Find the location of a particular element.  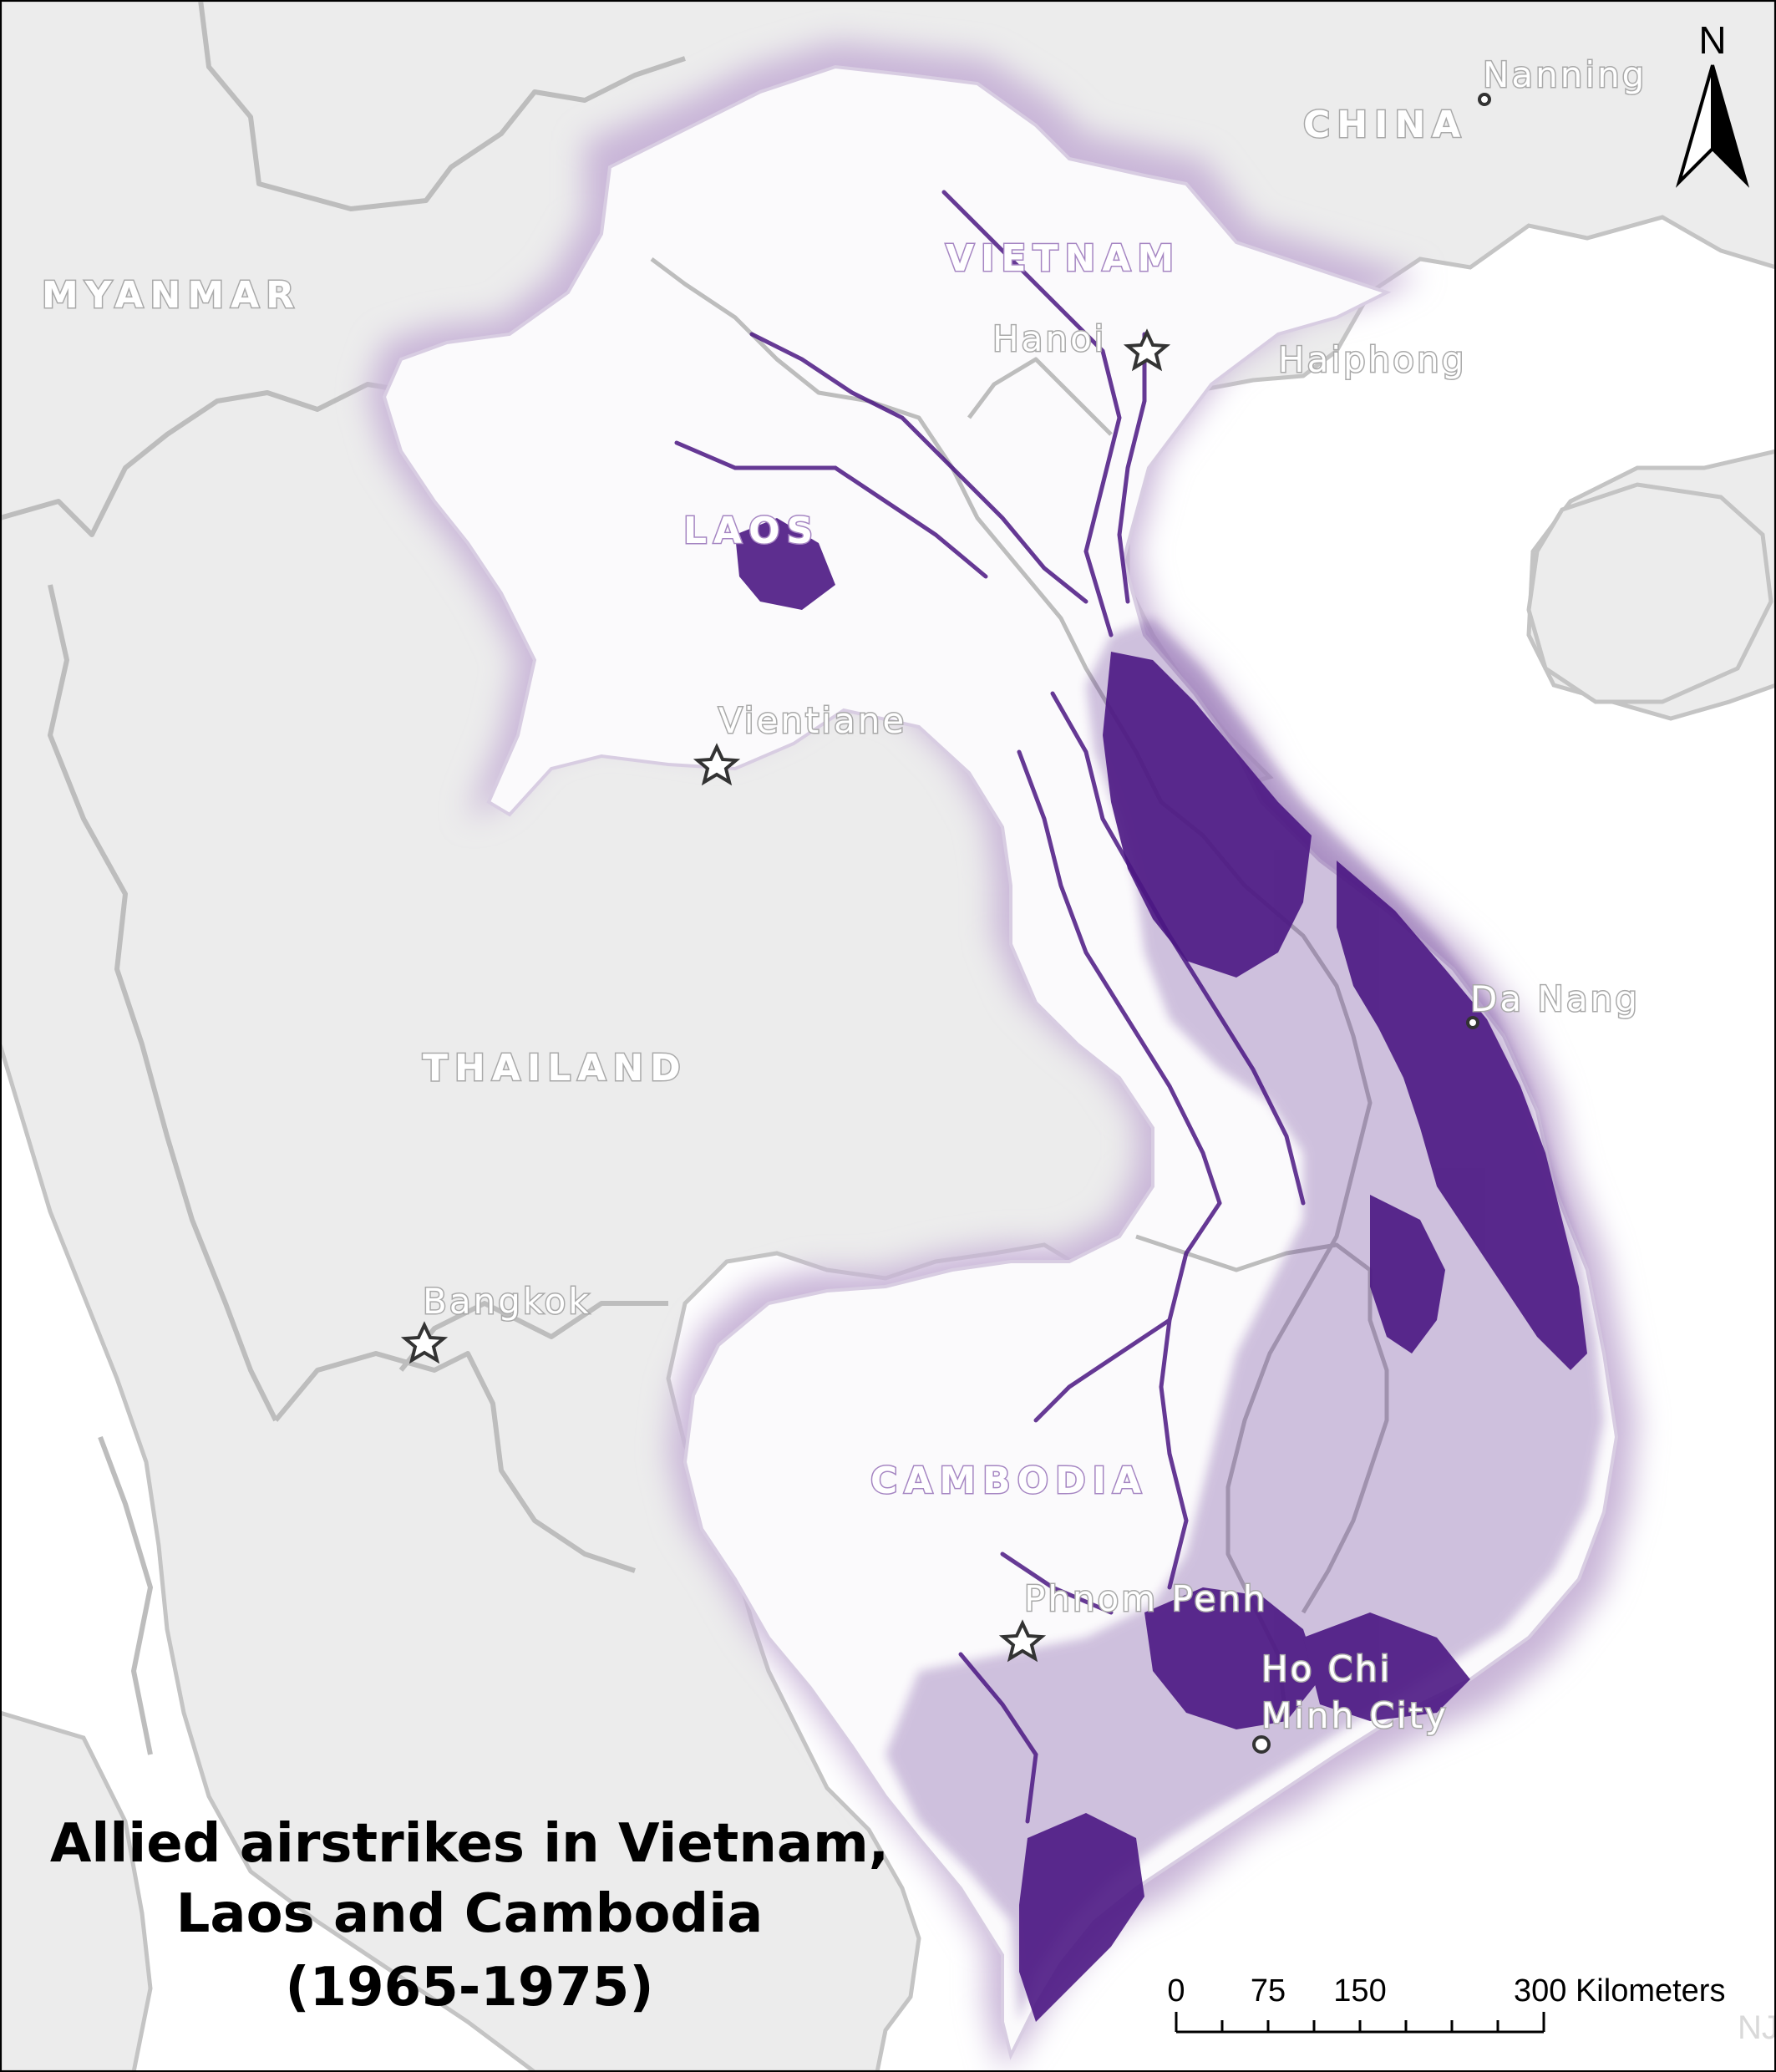

country-label-china: CHINA is located at coordinates (1385, 125).